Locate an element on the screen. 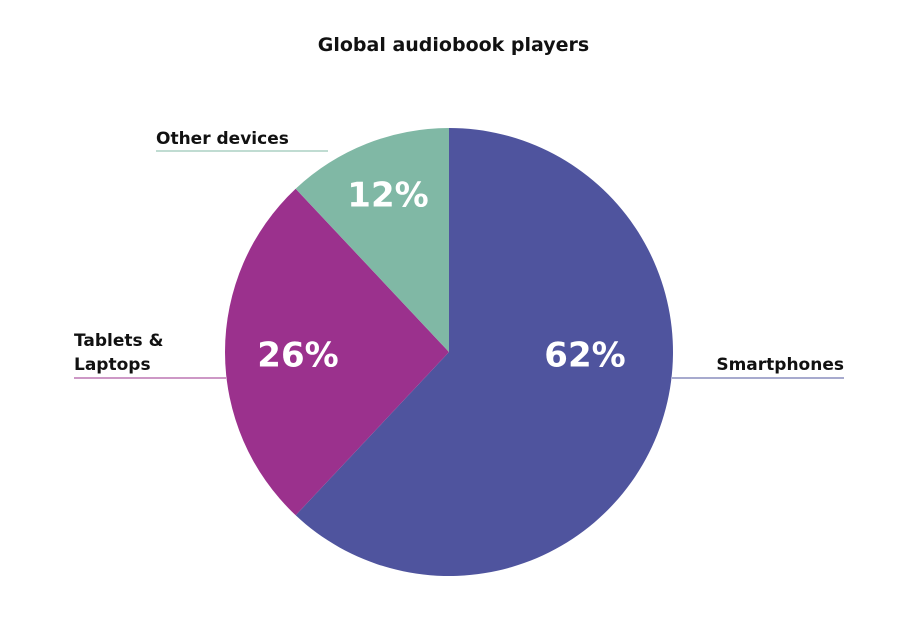 The width and height of the screenshot is (907, 634). chart-title: Global audiobook players is located at coordinates (453, 45).